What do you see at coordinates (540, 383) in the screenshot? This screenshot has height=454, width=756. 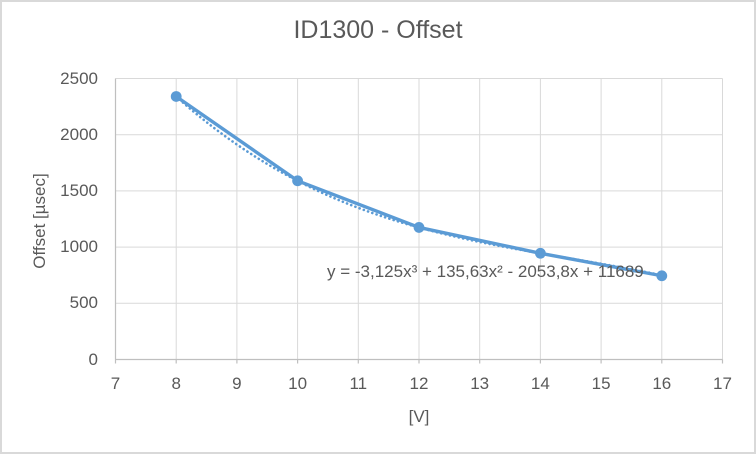 I see `x-tick-label: 14` at bounding box center [540, 383].